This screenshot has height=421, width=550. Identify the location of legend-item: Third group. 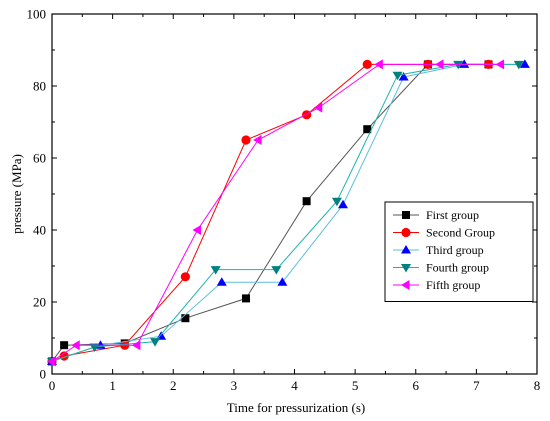
(438, 250).